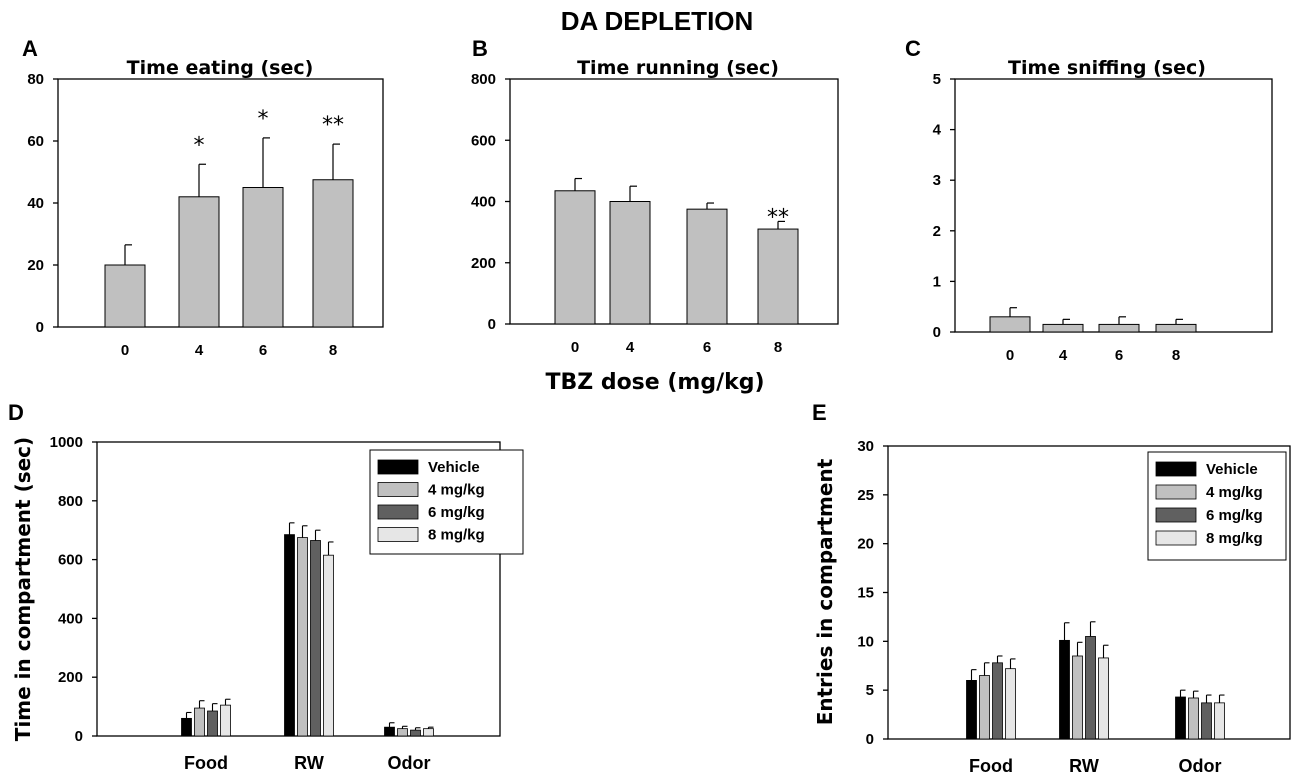  I want to click on panel-label: B, so click(480, 48).